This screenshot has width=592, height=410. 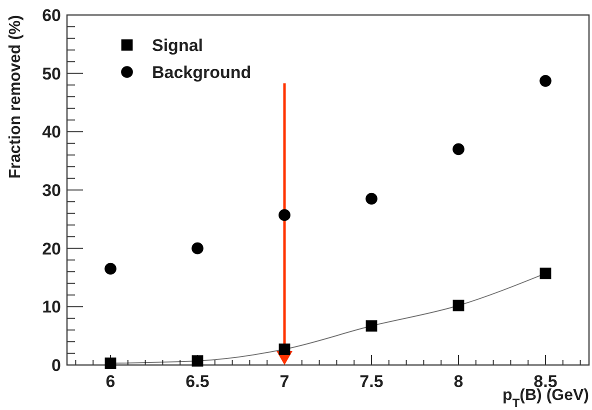 What do you see at coordinates (111, 381) in the screenshot?
I see `x-tick-label: 6` at bounding box center [111, 381].